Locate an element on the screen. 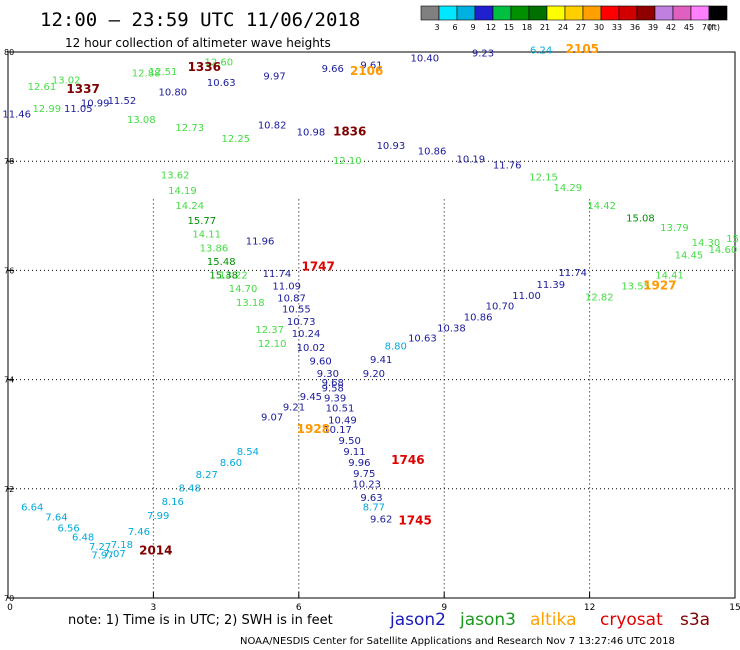 This screenshot has width=740, height=650. legend-bin-label: 33 is located at coordinates (617, 27).